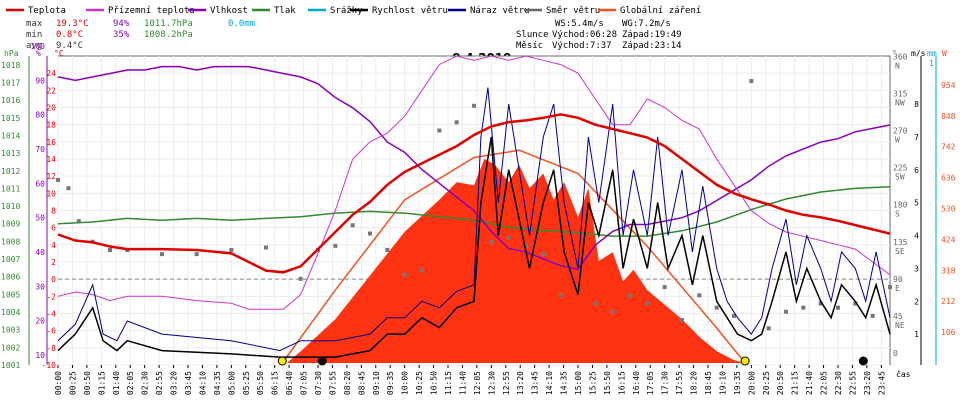 The height and width of the screenshot is (400, 966). Describe the element at coordinates (867, 383) in the screenshot. I see `time-tick-label: 23:20` at that location.